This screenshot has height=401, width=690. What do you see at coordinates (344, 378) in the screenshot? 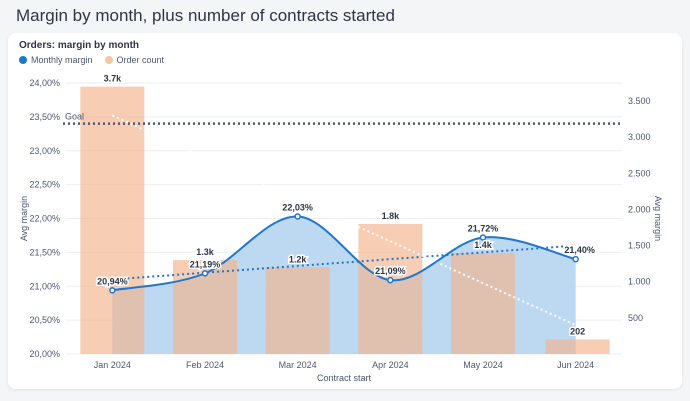
I see `x-axis-title: Contract start` at bounding box center [344, 378].